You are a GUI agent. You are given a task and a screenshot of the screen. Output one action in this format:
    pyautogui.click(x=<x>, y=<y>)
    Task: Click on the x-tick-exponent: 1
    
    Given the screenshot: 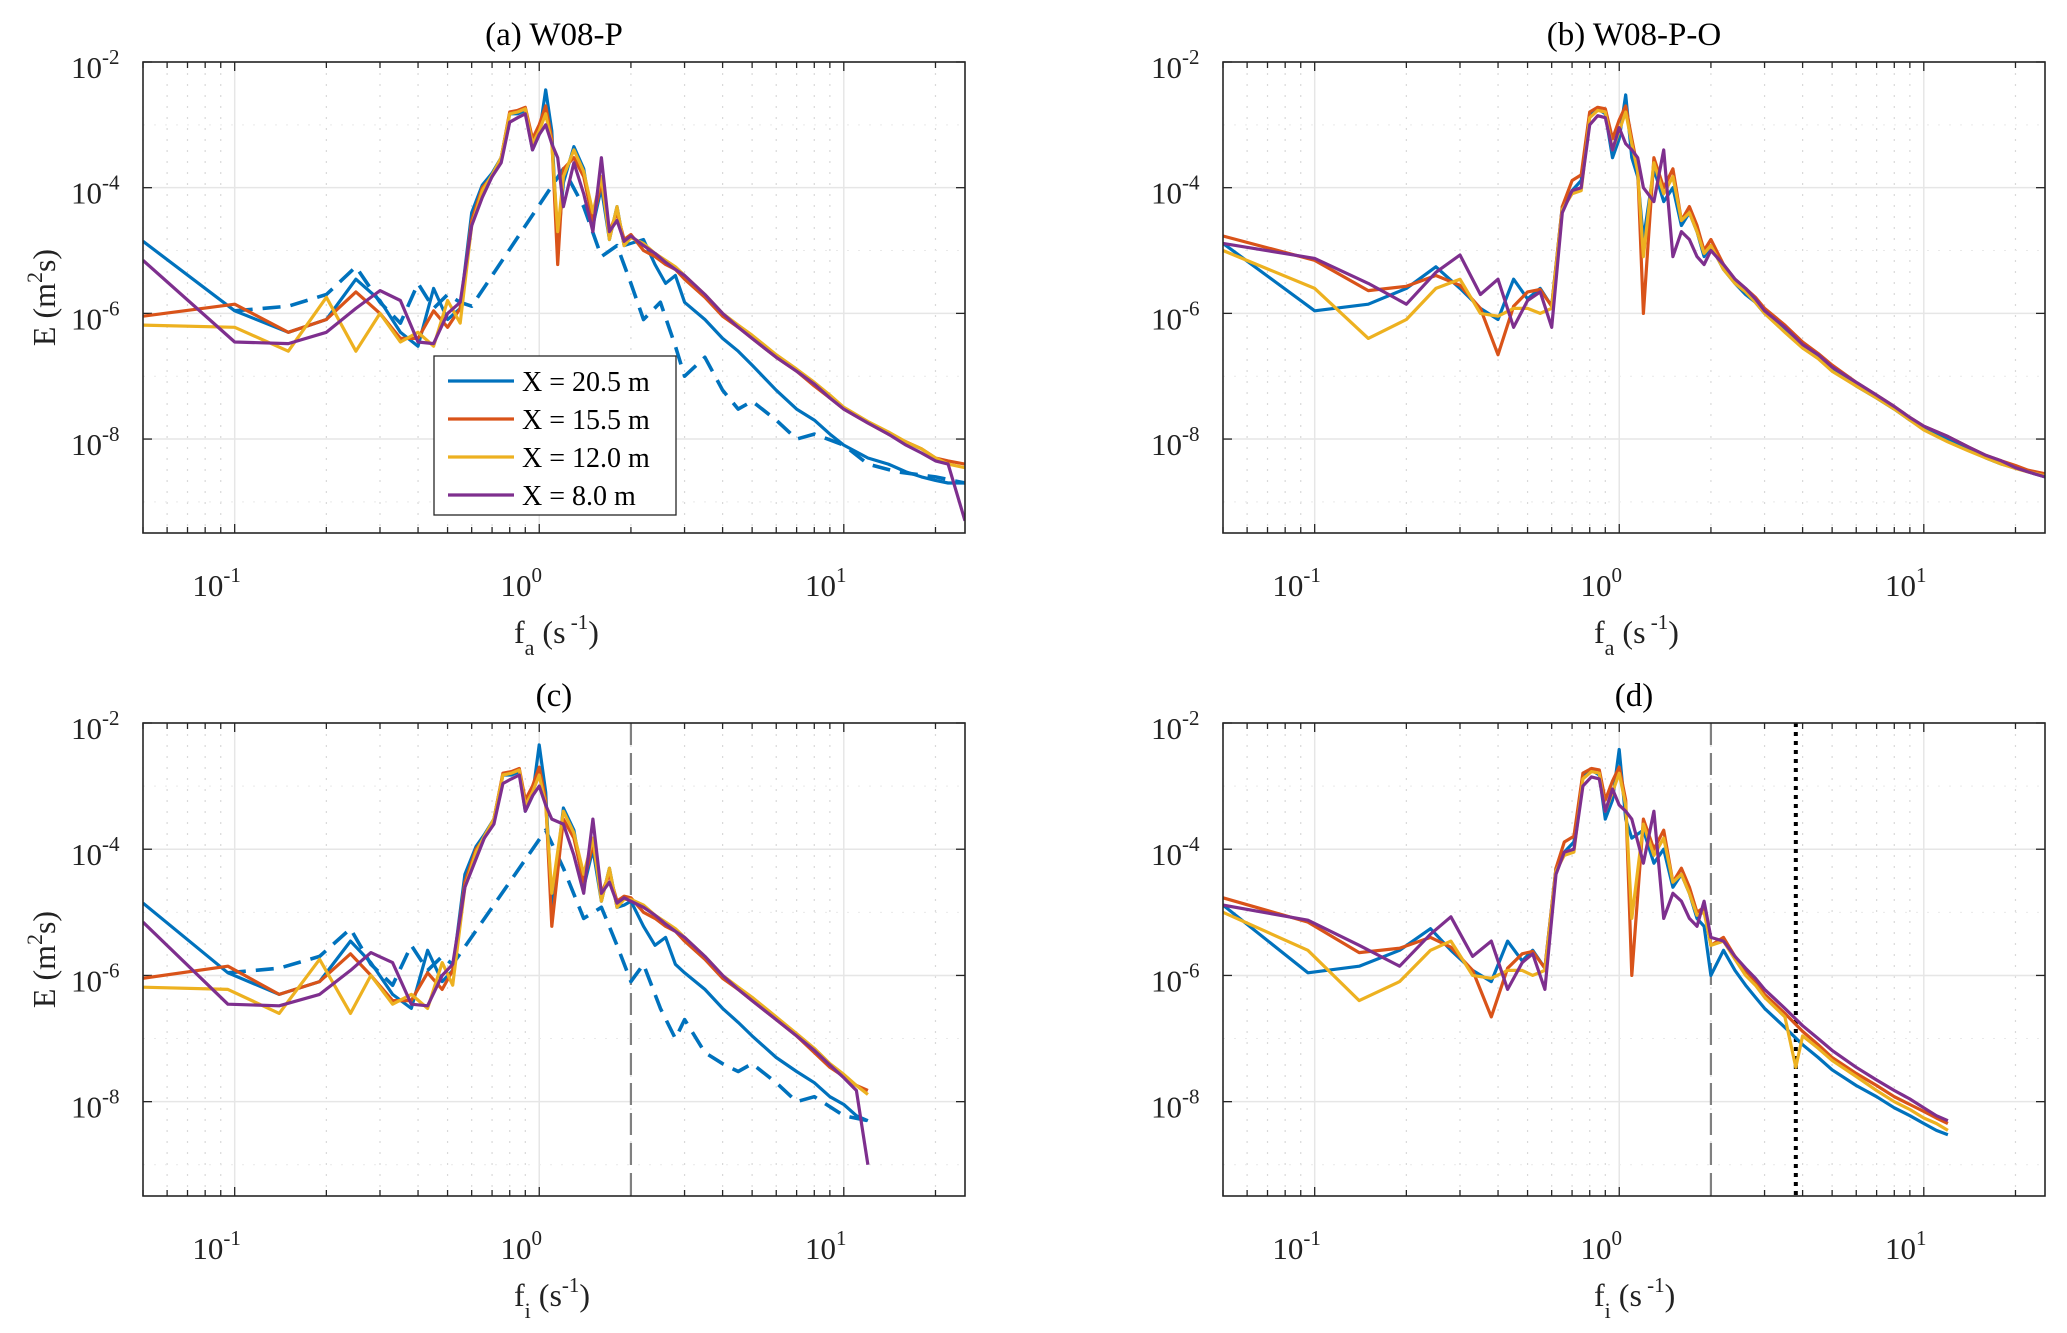 What is the action you would take?
    pyautogui.click(x=1921, y=1238)
    